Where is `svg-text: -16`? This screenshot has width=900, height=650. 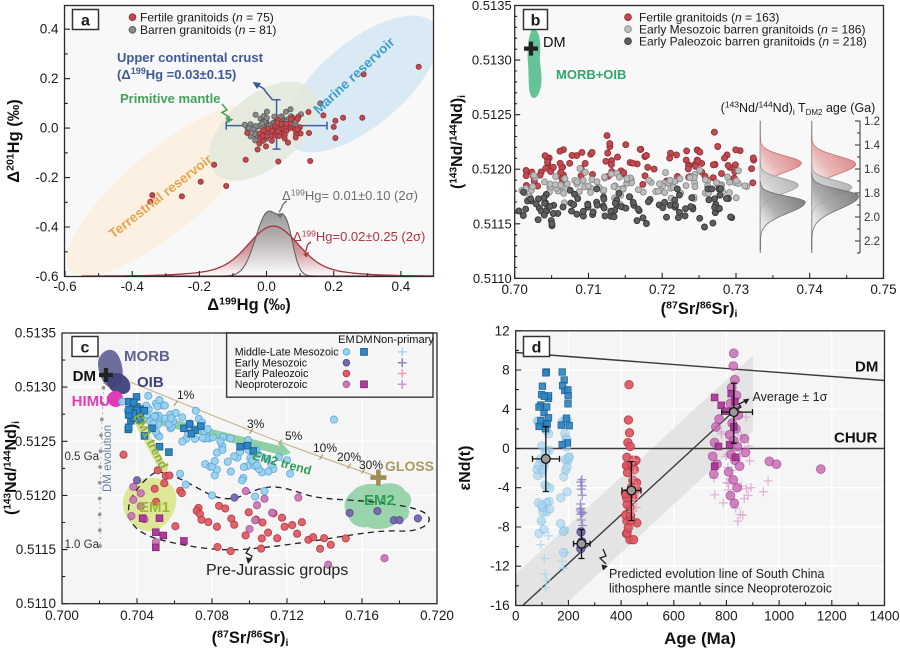 svg-text: -16 is located at coordinates (500, 605).